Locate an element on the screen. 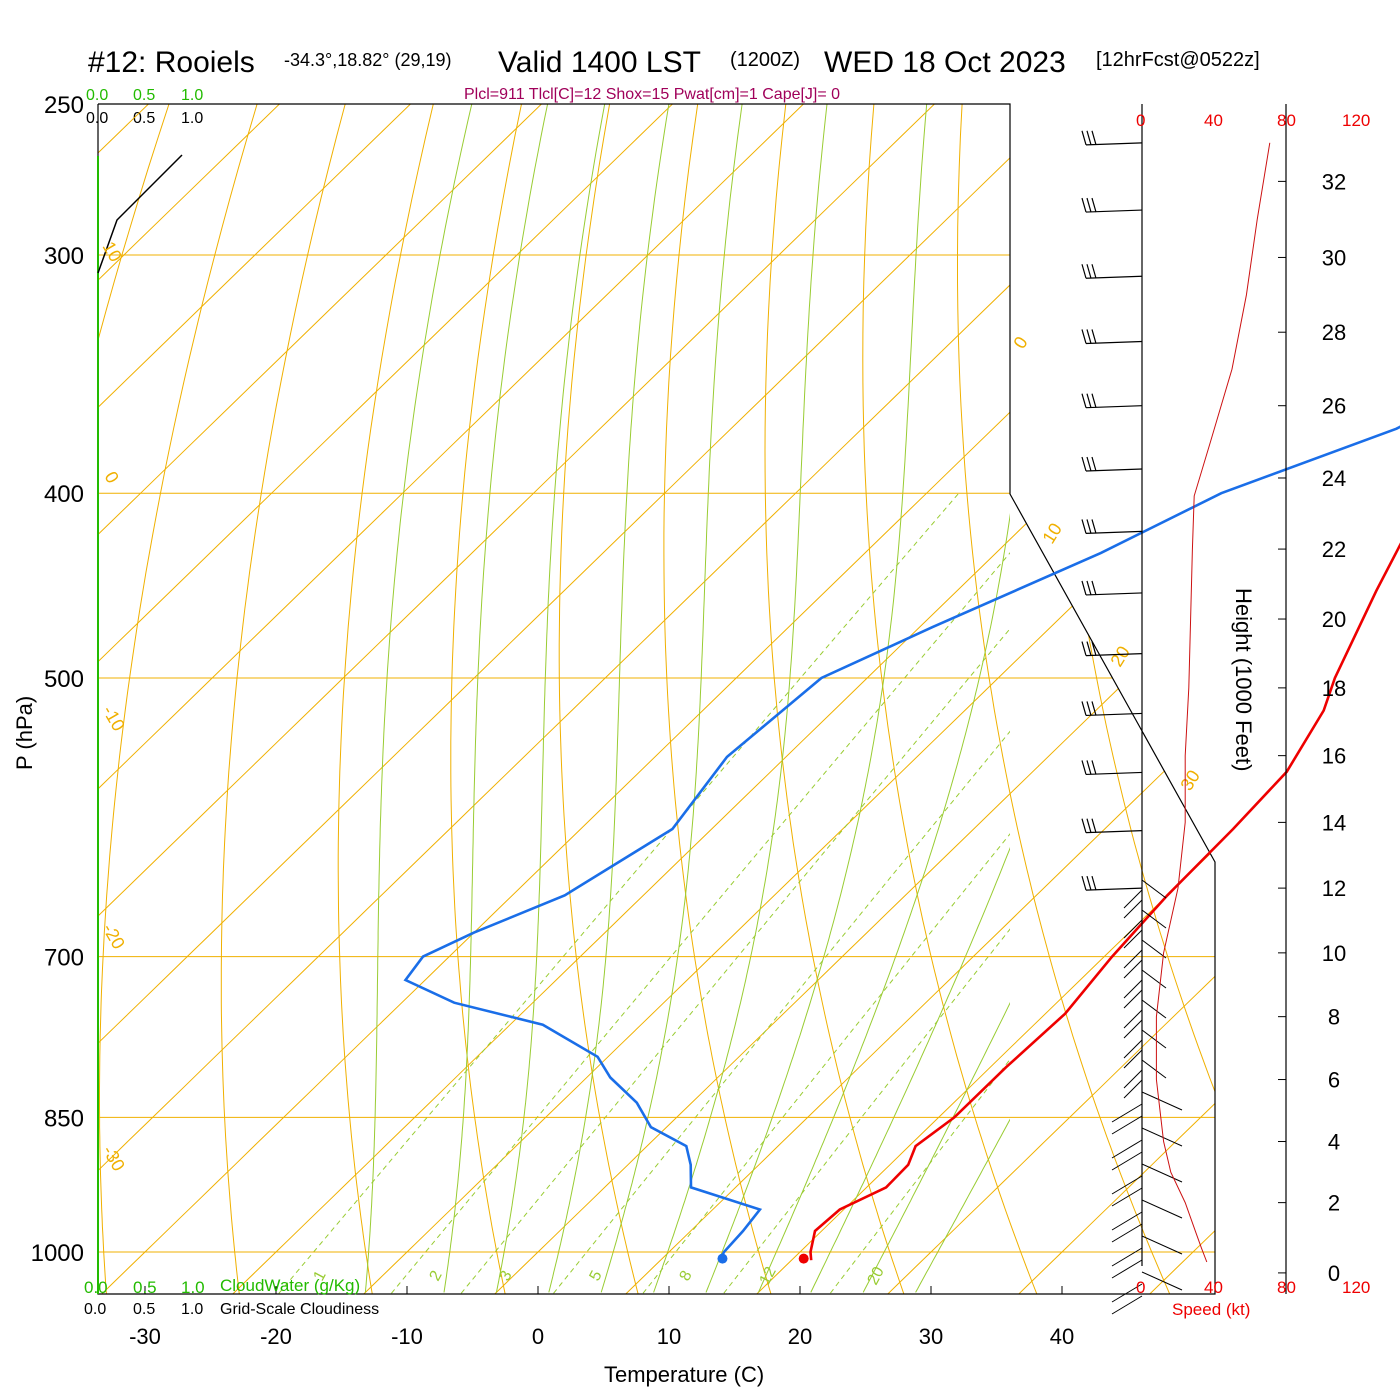 Image resolution: width=1400 pixels, height=1400 pixels. cloudwater-tick: 1.0 is located at coordinates (193, 1287).